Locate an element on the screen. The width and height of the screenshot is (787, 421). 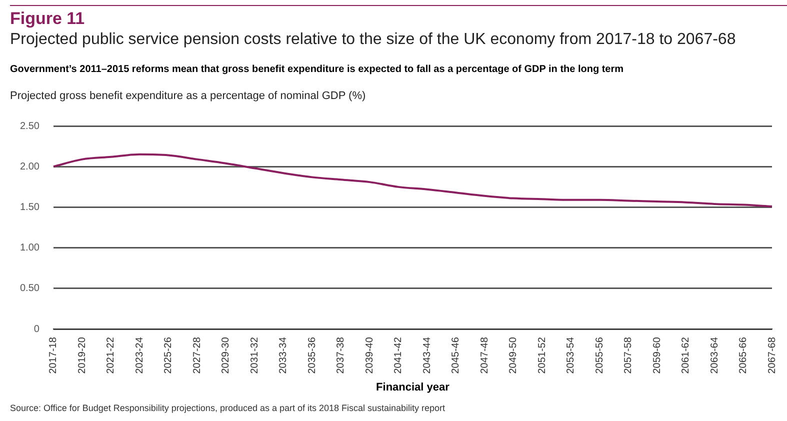
y-tick-label: 0 is located at coordinates (37, 329).